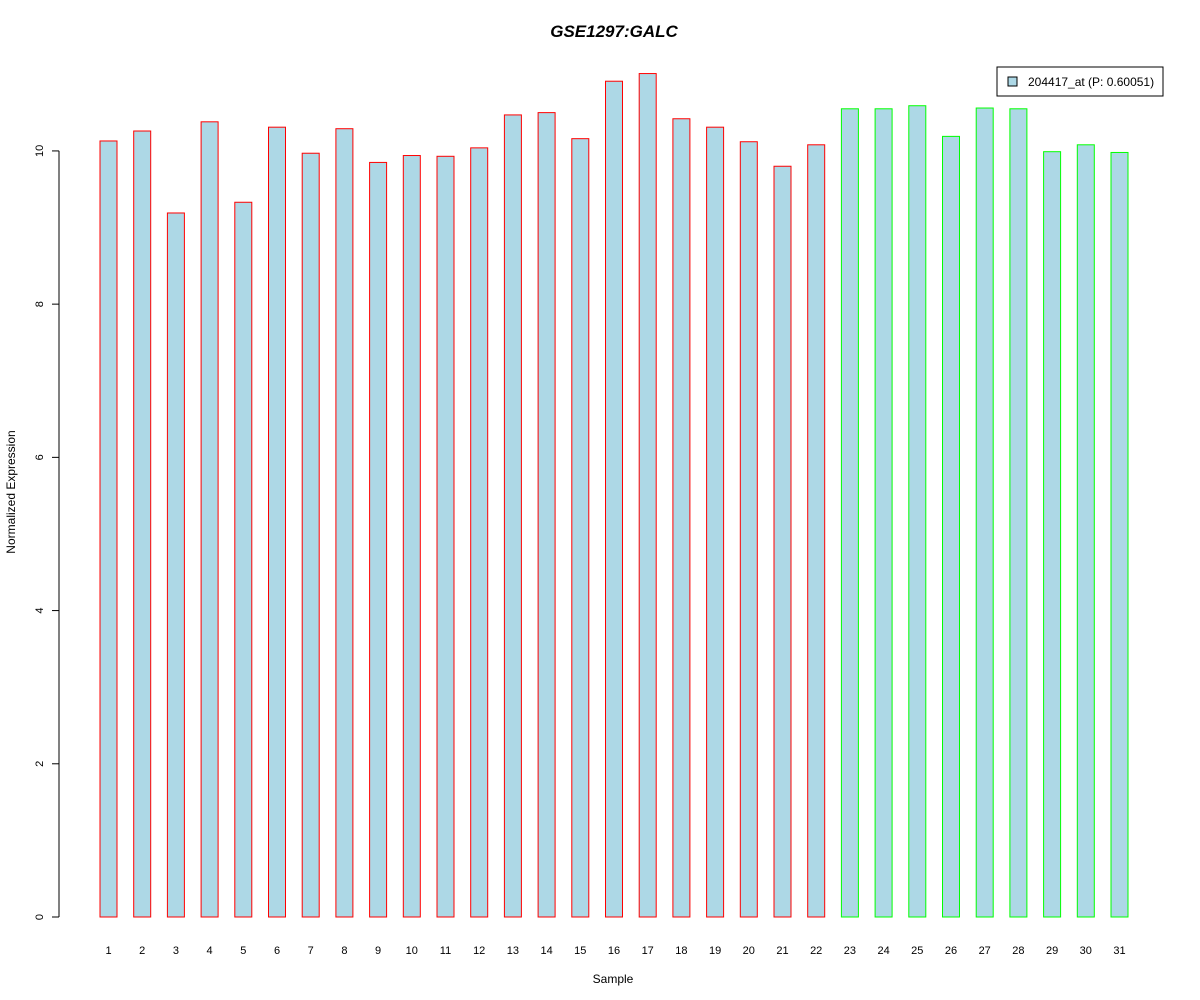 The image size is (1200, 1000). What do you see at coordinates (546, 951) in the screenshot?
I see `x-tick-label: 14` at bounding box center [546, 951].